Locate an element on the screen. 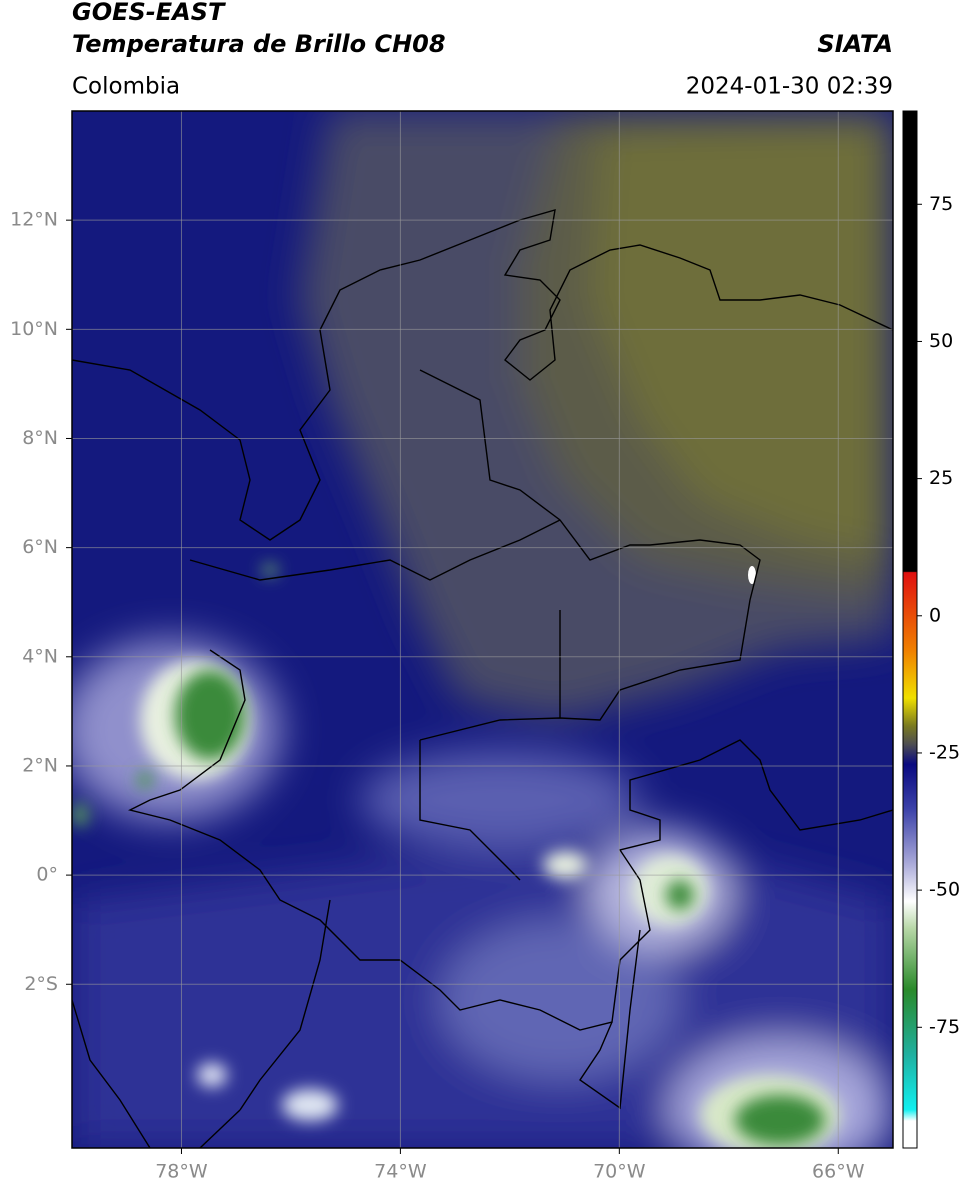 The height and width of the screenshot is (1190, 966). colorbar is located at coordinates (910, 629).